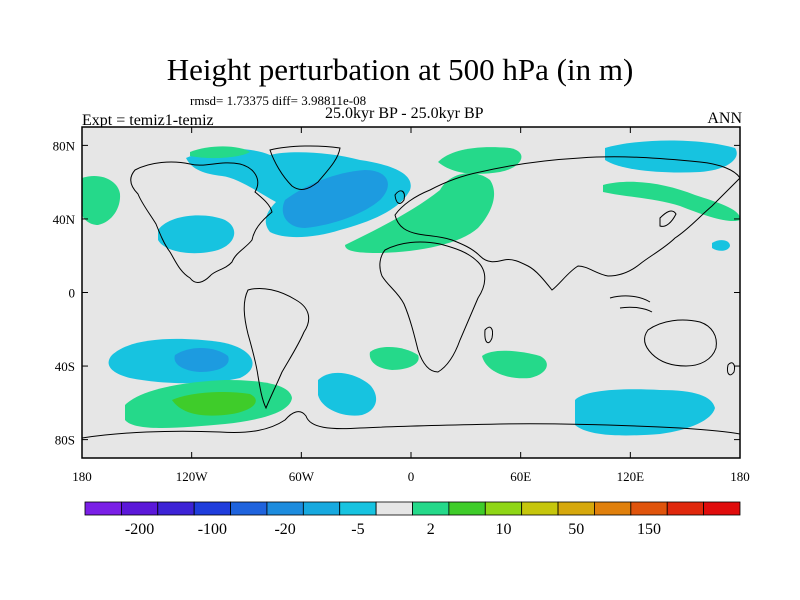  What do you see at coordinates (411, 425) in the screenshot?
I see `coast-antarctica` at bounding box center [411, 425].